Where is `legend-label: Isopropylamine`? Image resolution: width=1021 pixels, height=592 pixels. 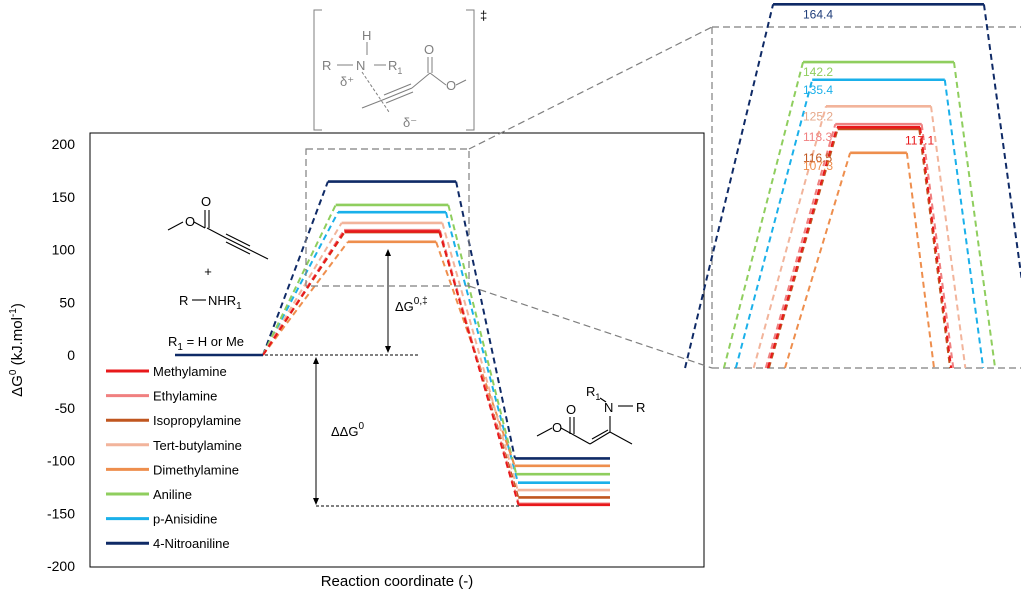
legend-label: Isopropylamine is located at coordinates (197, 420).